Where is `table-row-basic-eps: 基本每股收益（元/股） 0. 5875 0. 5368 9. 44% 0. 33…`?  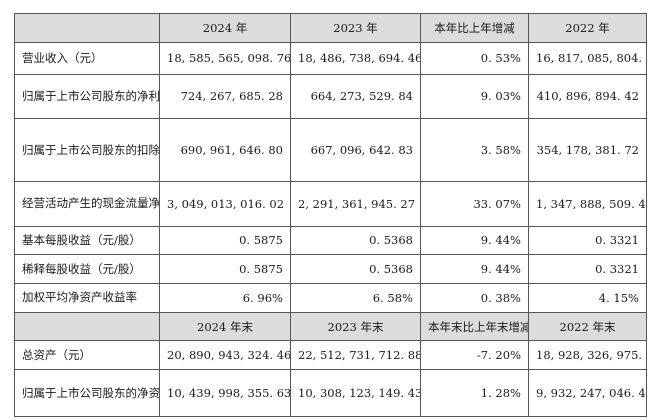
table-row-basic-eps: 基本每股收益（元/股） 0. 5875 0. 5368 9. 44% 0. 33… is located at coordinates (330, 240).